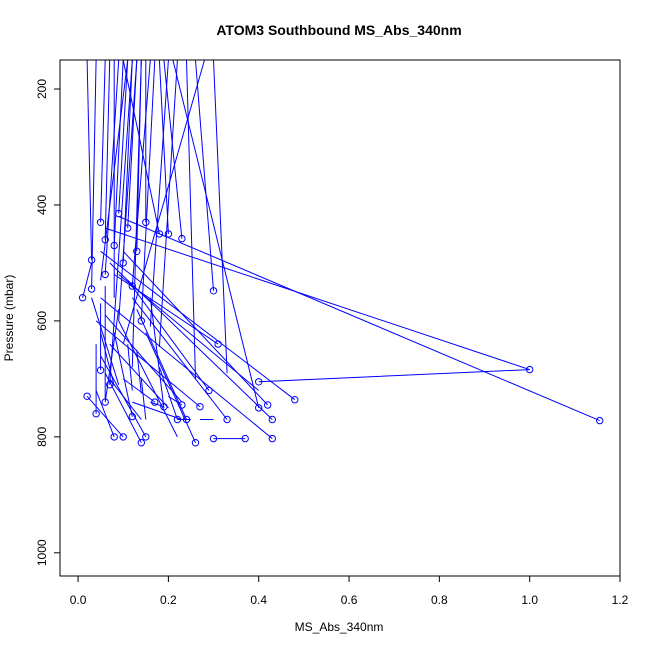  What do you see at coordinates (42, 205) in the screenshot?
I see `y-tick-label-1: 400` at bounding box center [42, 205].